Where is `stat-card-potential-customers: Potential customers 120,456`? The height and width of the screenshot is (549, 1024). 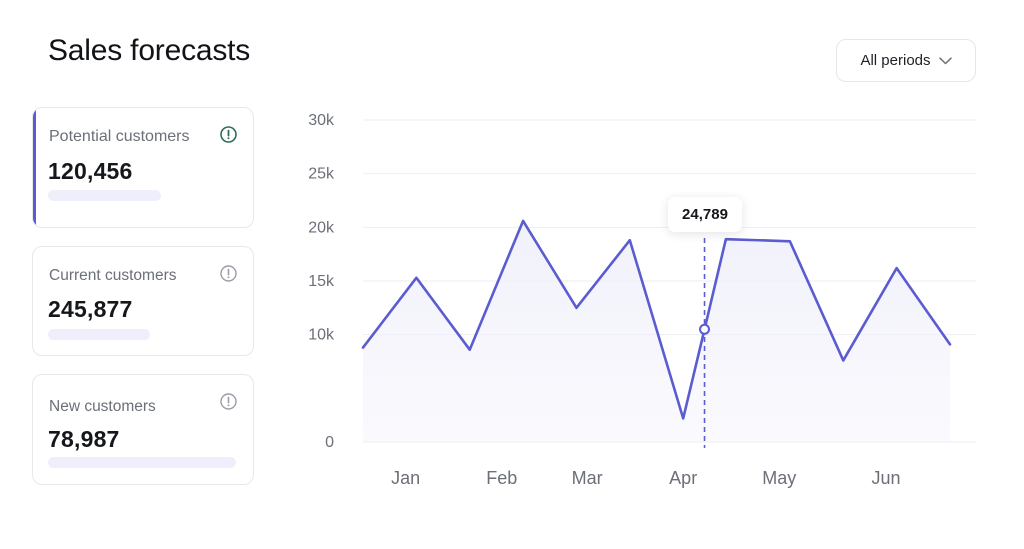 stat-card-potential-customers: Potential customers 120,456 is located at coordinates (143, 167).